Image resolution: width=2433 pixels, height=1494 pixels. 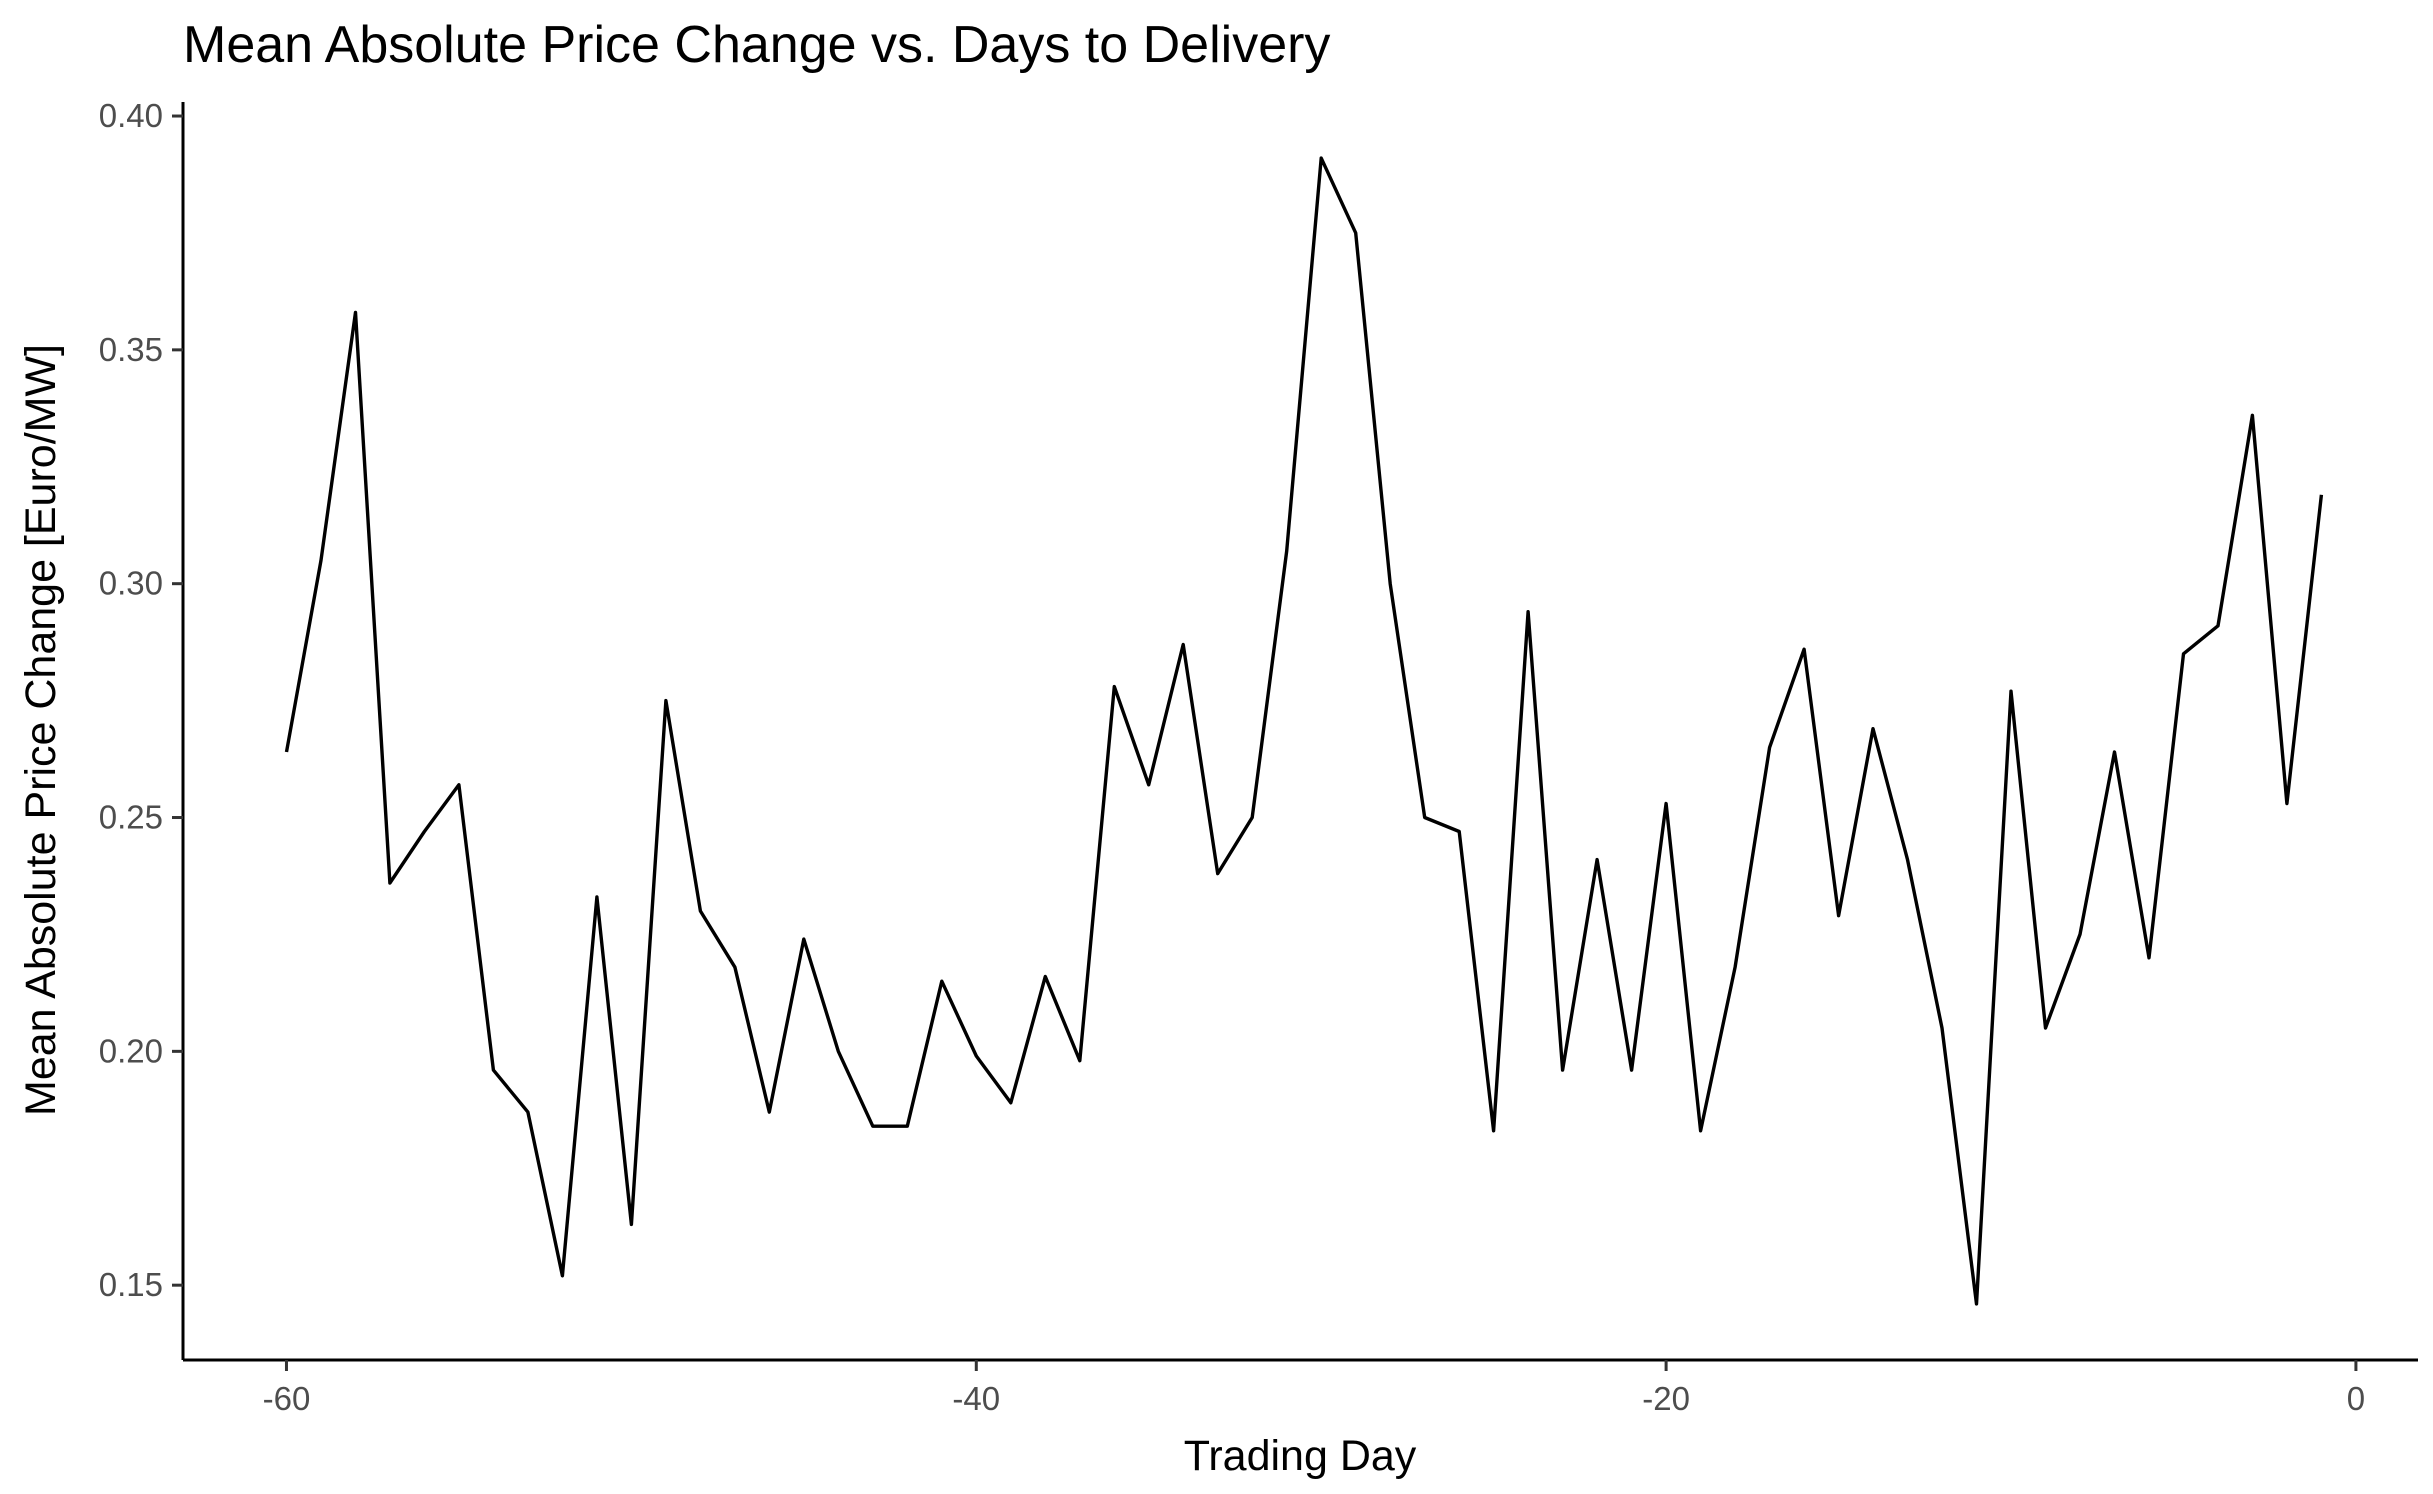 I want to click on y-tick-label: 0.15, so click(x=131, y=1284).